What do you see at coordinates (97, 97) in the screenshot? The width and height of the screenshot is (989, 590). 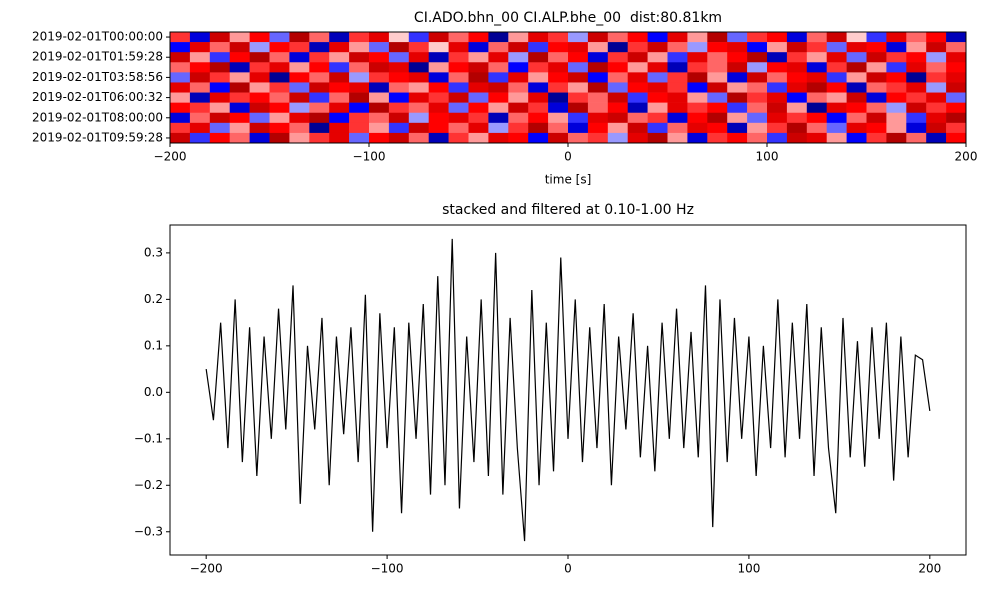 I see `y-tick-label: 2019-02-01T06:00:32` at bounding box center [97, 97].